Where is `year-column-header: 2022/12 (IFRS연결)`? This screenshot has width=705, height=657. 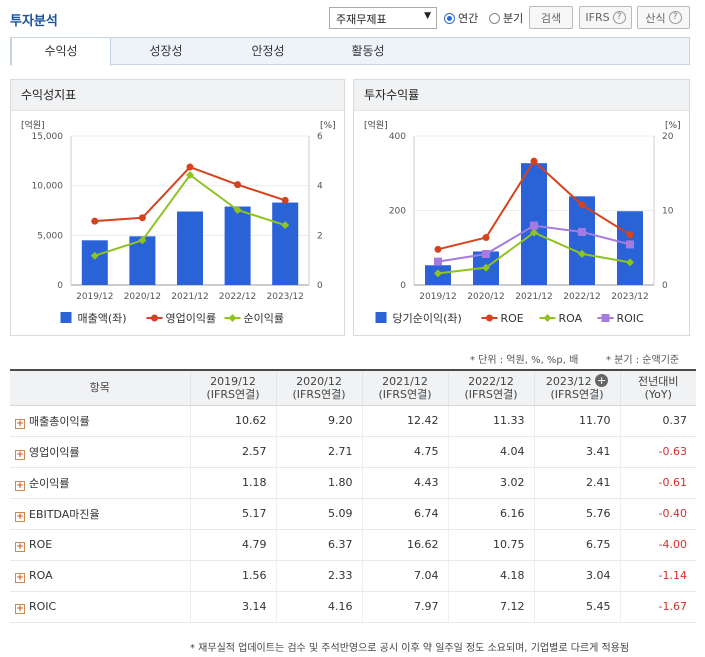 year-column-header: 2022/12 (IFRS연결) is located at coordinates (490, 388).